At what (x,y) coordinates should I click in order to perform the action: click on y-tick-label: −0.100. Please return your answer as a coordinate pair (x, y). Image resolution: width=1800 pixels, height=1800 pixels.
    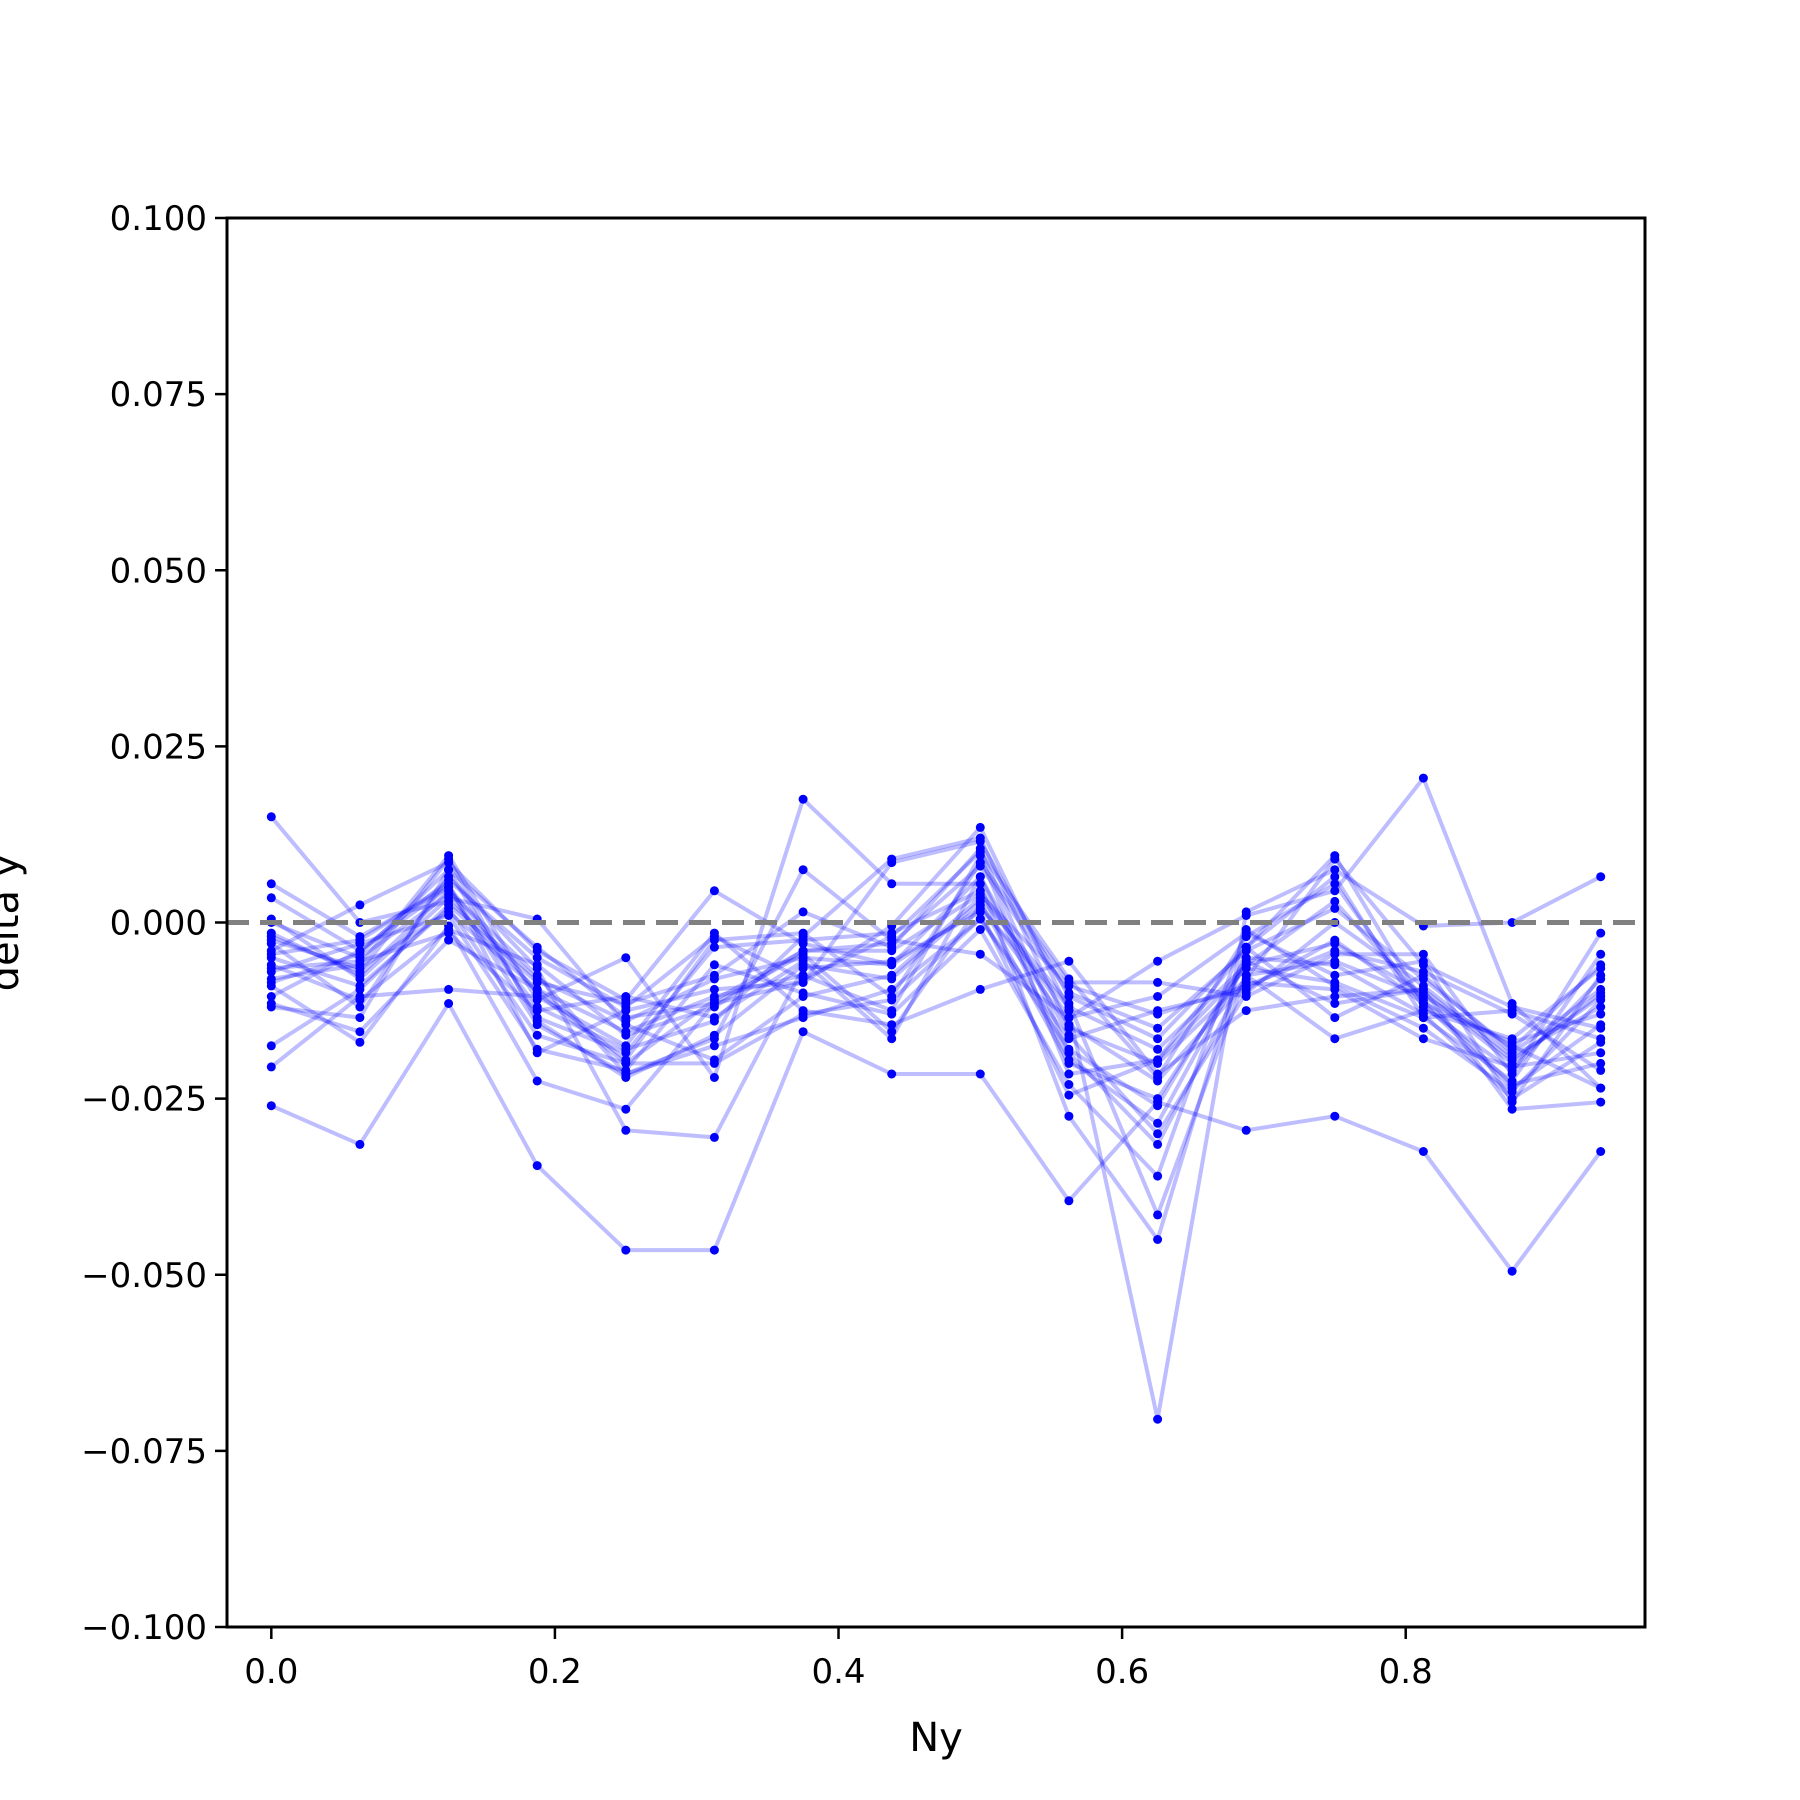
    Looking at the image, I should click on (144, 1628).